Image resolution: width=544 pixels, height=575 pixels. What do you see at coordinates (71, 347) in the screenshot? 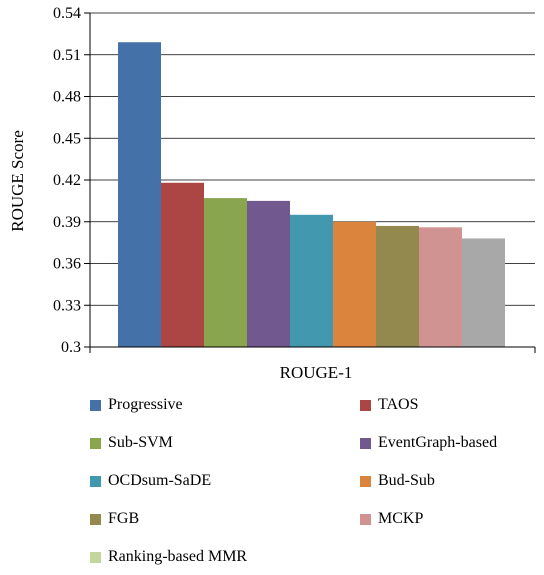
I see `y-tick-label: 0.3` at bounding box center [71, 347].